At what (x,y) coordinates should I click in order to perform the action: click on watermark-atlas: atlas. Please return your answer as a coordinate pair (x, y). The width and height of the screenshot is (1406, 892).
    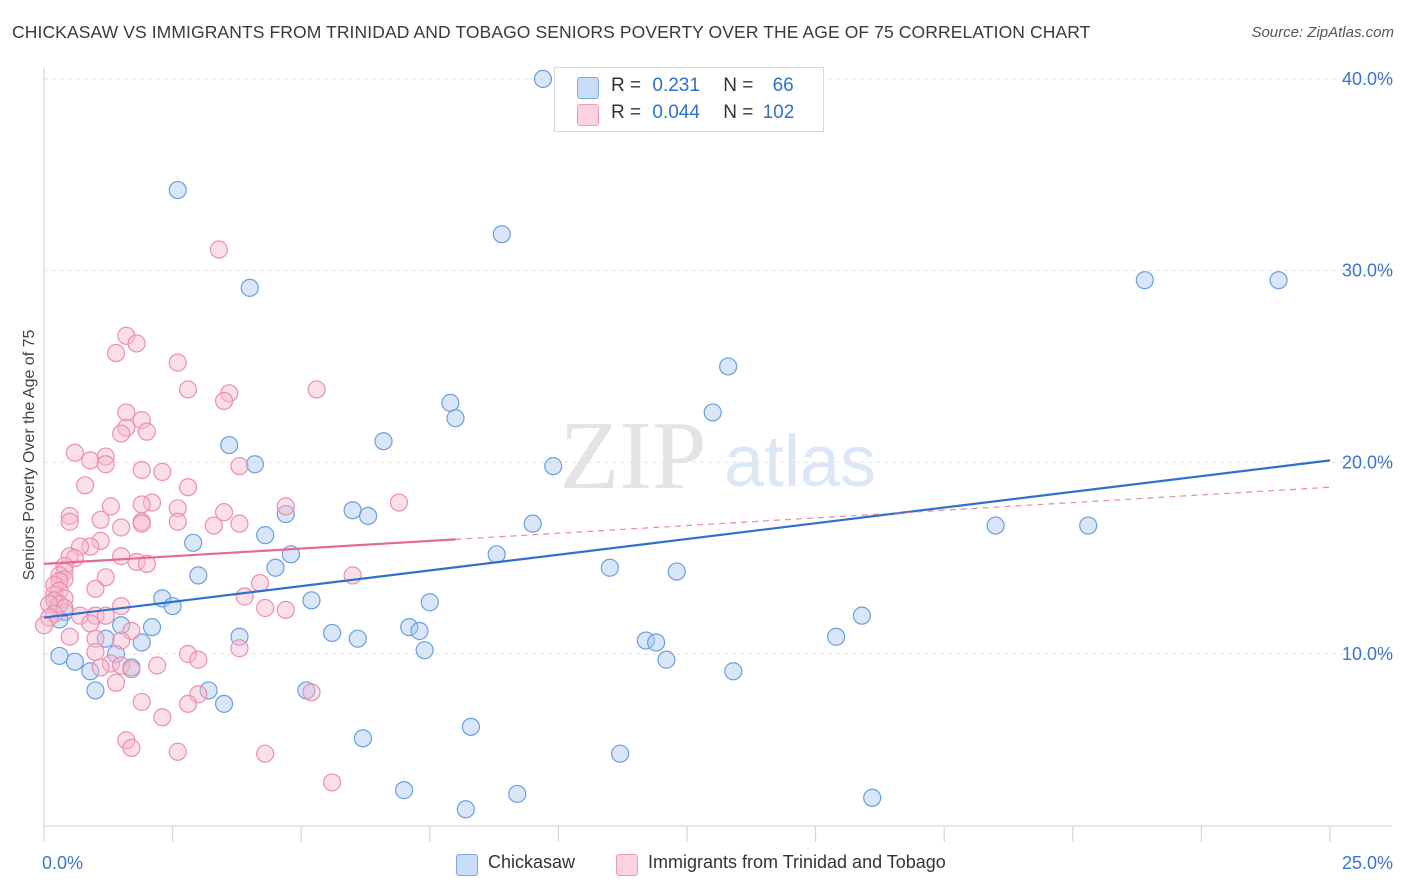
    Looking at the image, I should click on (800, 462).